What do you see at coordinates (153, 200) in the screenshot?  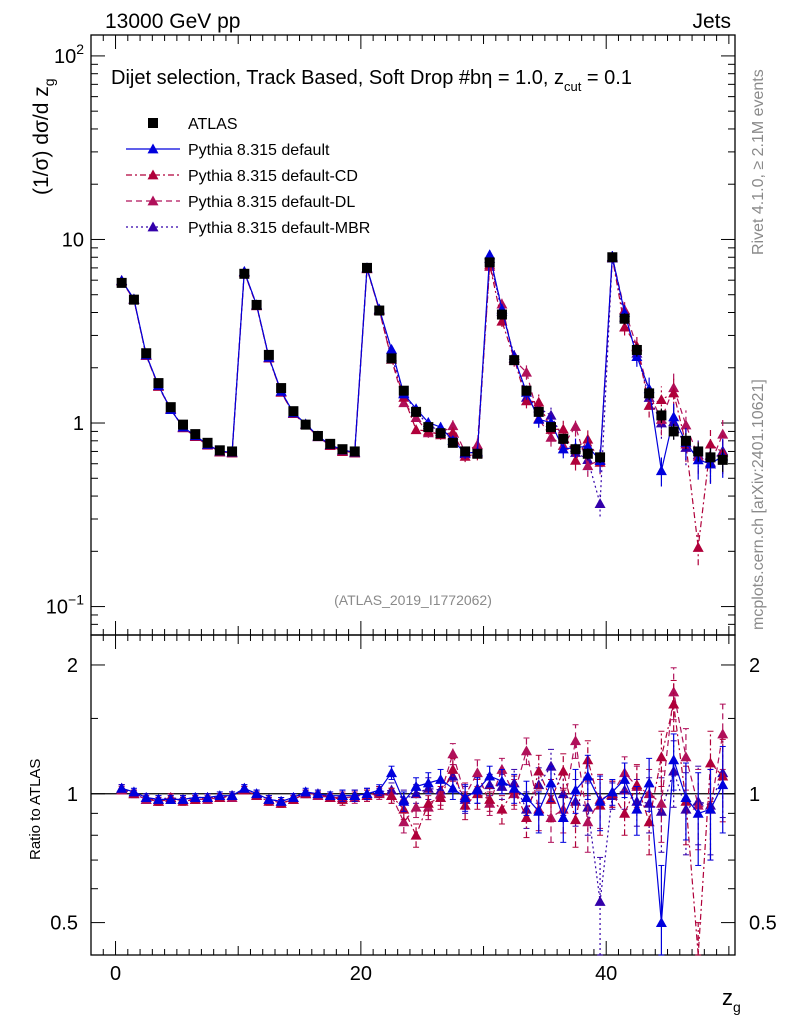 I see `legend-marker-dl` at bounding box center [153, 200].